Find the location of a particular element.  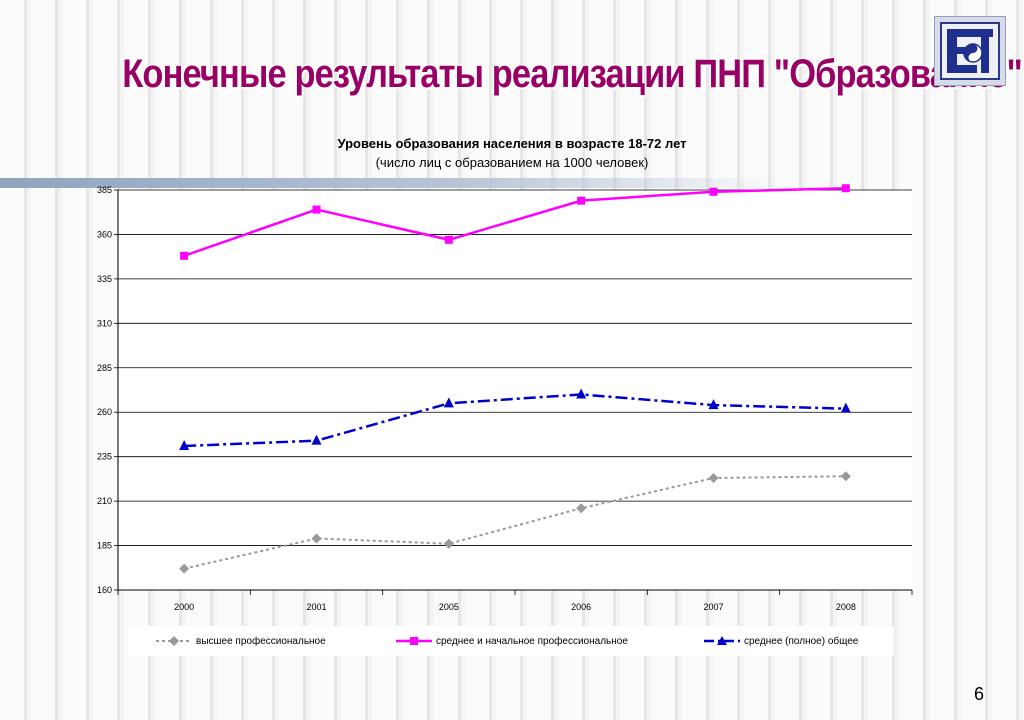

logo is located at coordinates (970, 51).